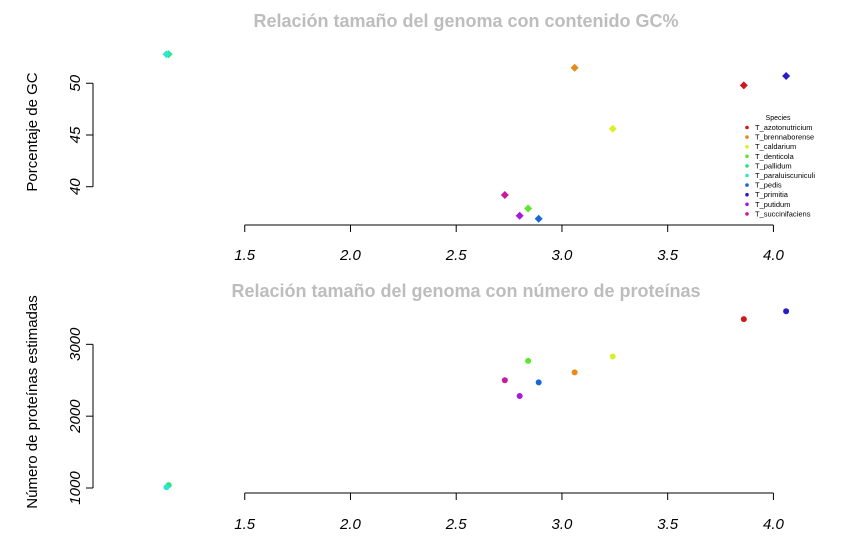  Describe the element at coordinates (75, 82) in the screenshot. I see `y-tick-label: 50` at that location.